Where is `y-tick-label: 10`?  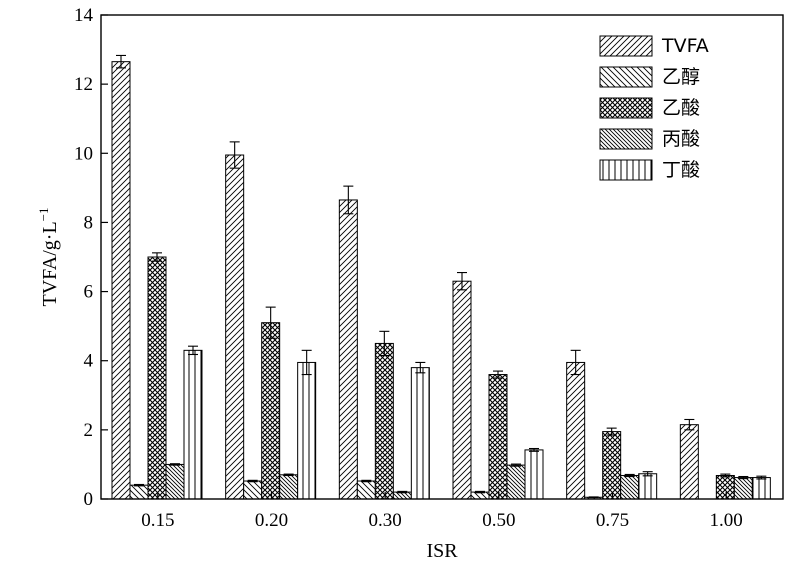 y-tick-label: 10 is located at coordinates (83, 153).